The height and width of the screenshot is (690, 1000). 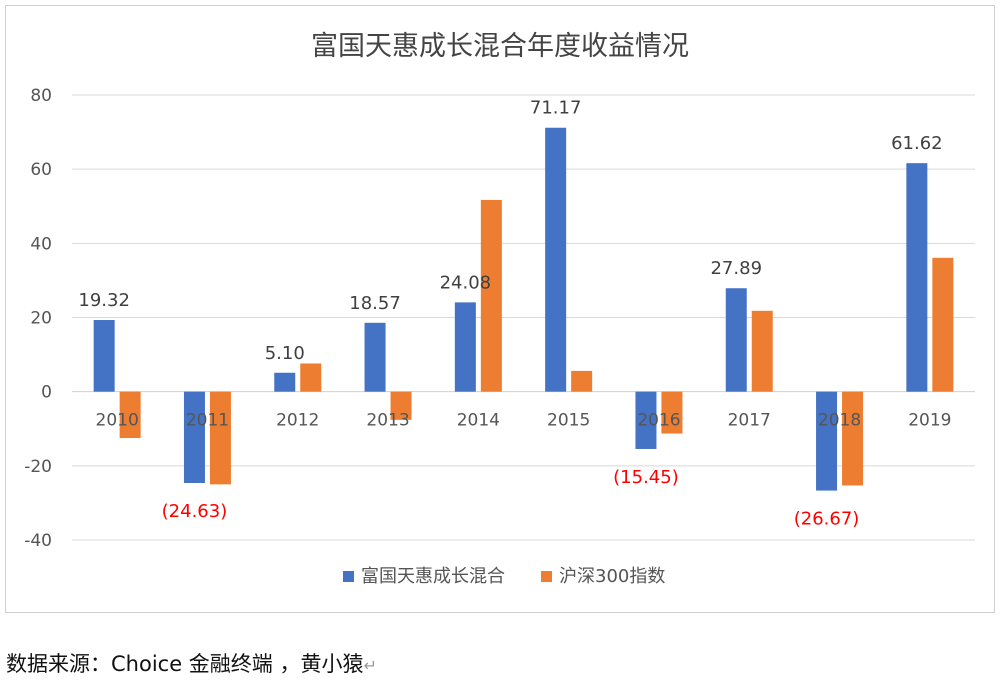 I want to click on legend-label-index: 沪深300指数, so click(x=612, y=576).